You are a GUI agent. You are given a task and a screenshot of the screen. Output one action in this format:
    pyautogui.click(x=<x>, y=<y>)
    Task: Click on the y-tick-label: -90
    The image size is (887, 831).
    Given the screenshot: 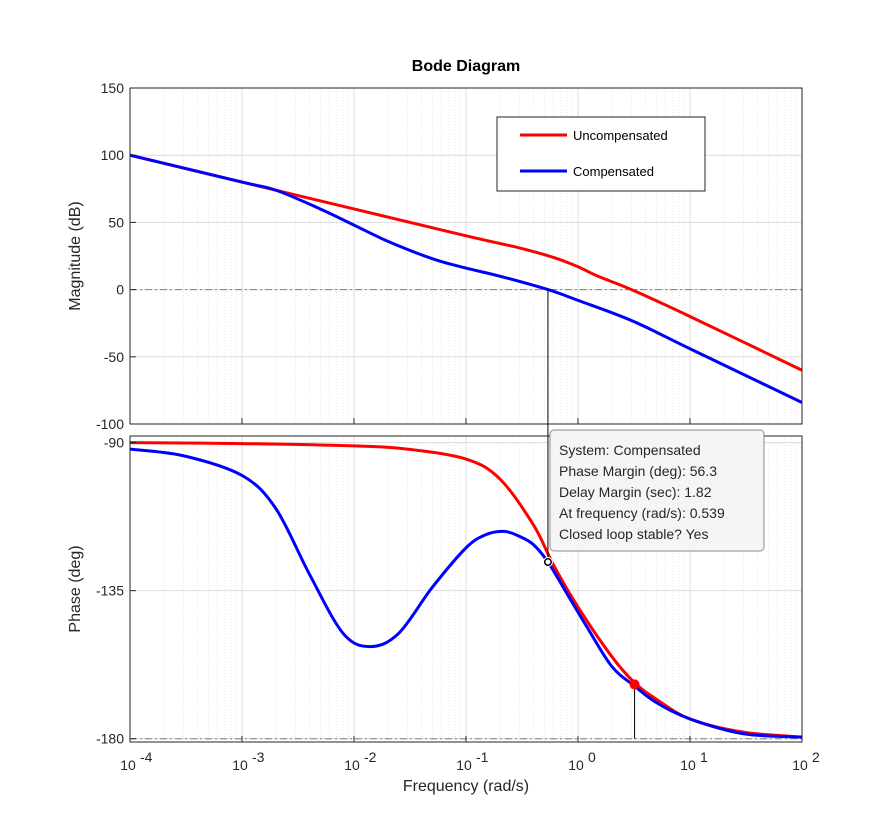 What is the action you would take?
    pyautogui.click(x=114, y=443)
    